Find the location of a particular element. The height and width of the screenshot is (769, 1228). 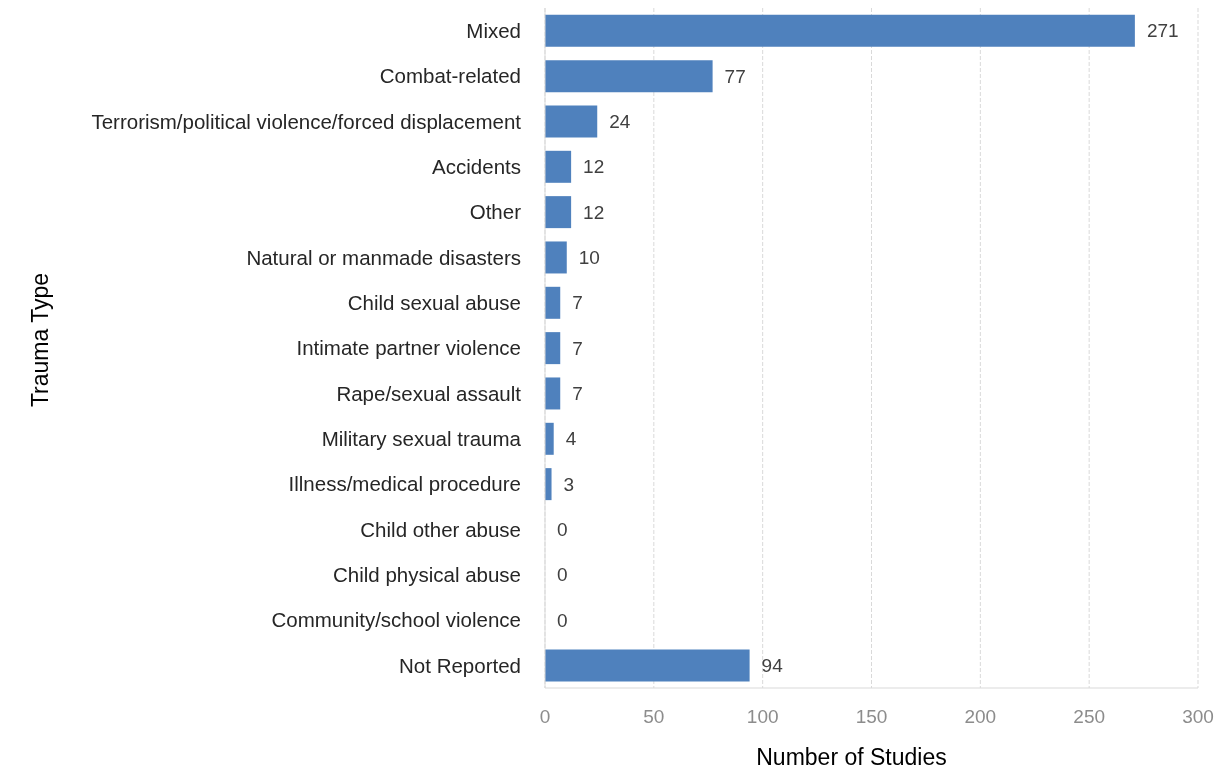

x-tick-label: 100 is located at coordinates (762, 717).